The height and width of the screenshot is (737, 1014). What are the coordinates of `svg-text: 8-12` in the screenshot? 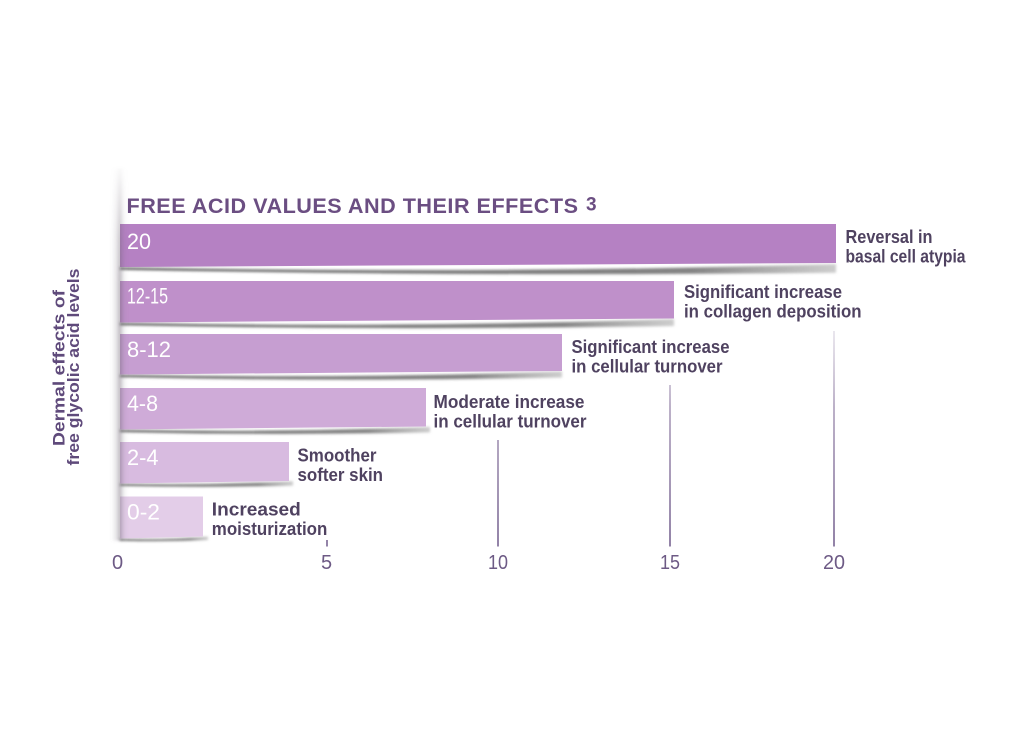 It's located at (149, 349).